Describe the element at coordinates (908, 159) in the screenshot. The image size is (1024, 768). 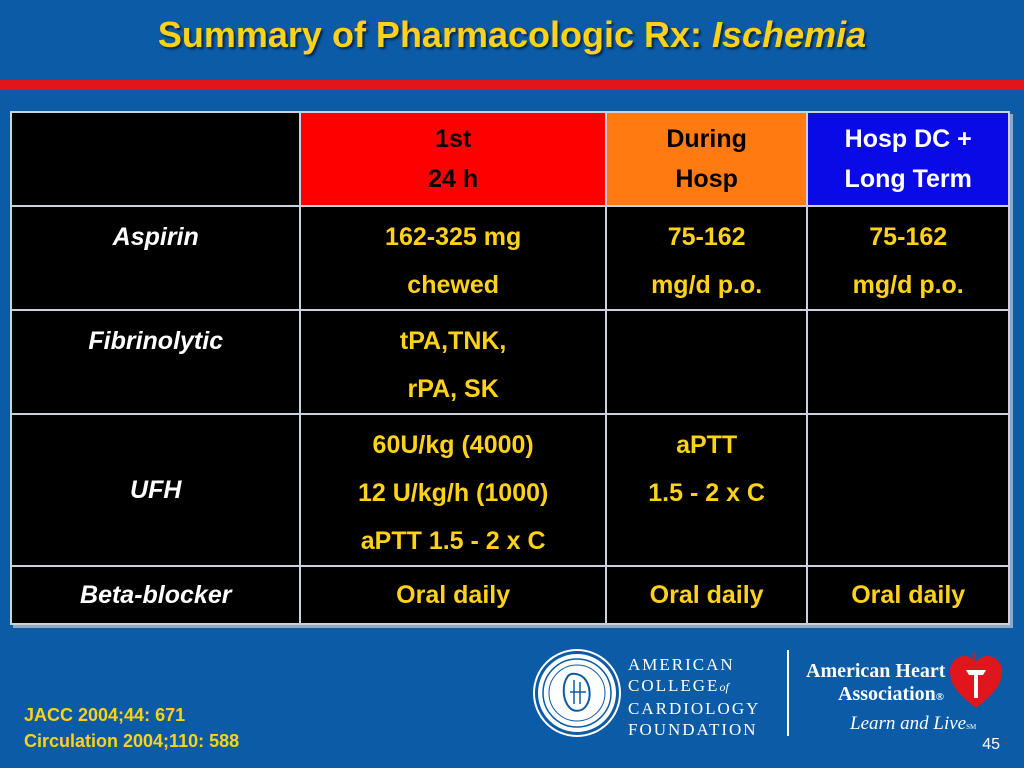
I see `header-cell-discharge-long-term: Hosp DC + Long Term` at that location.